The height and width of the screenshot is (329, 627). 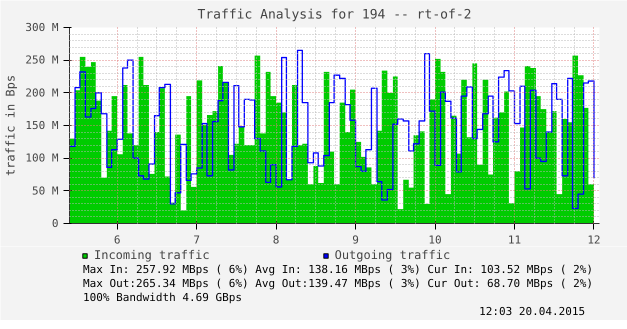 What do you see at coordinates (435, 240) in the screenshot?
I see `x-tick-label: 10` at bounding box center [435, 240].